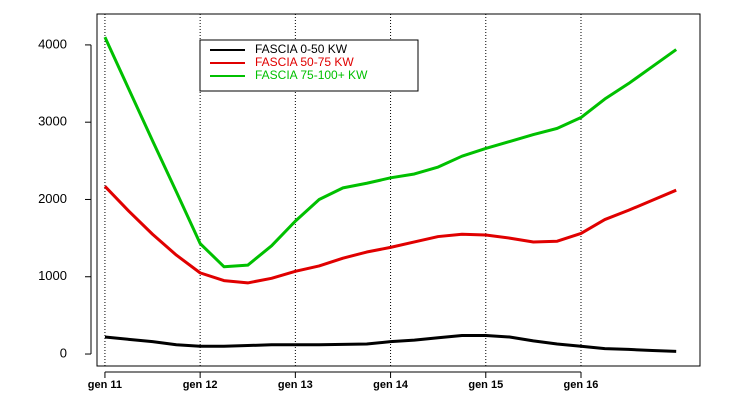  I want to click on x-tick-label: gen 13, so click(295, 385).